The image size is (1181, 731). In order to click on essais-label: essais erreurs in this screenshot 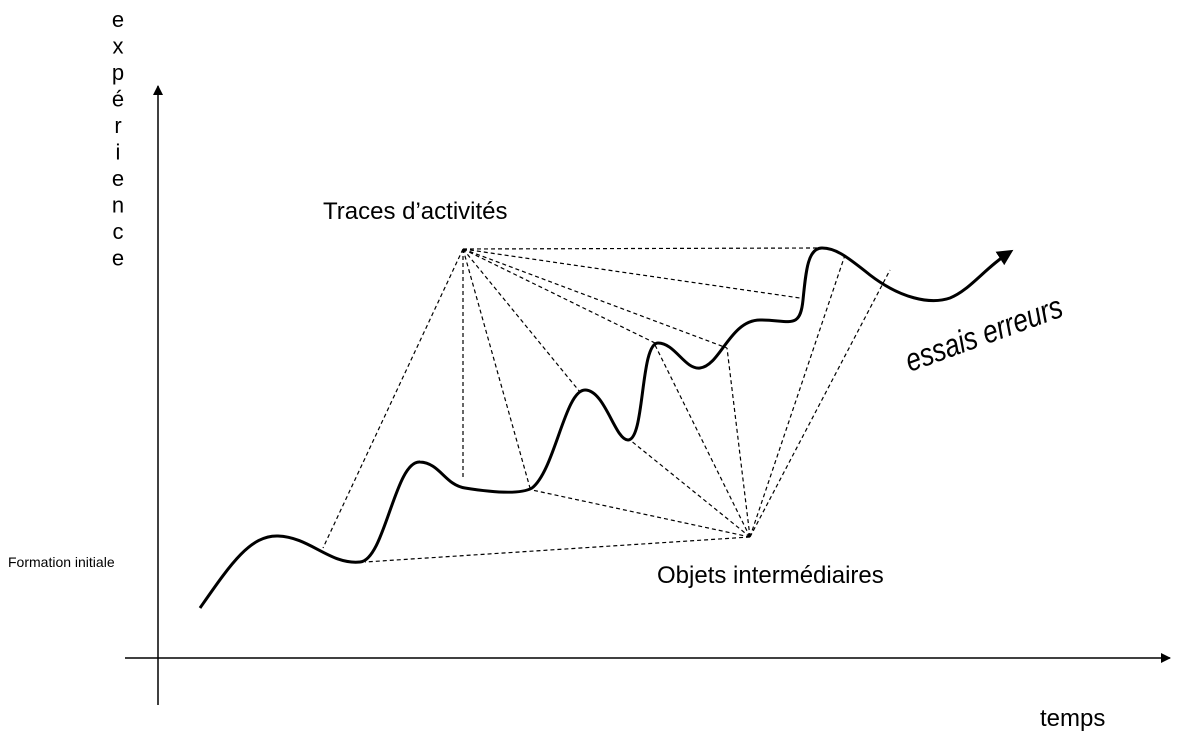, I will do `click(984, 334)`.